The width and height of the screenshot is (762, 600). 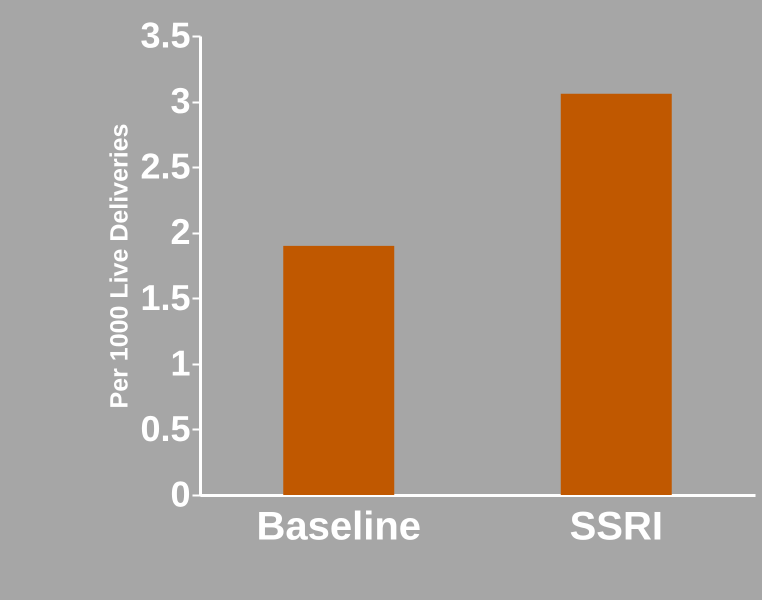 What do you see at coordinates (165, 428) in the screenshot?
I see `y-tick-label: 0.5` at bounding box center [165, 428].